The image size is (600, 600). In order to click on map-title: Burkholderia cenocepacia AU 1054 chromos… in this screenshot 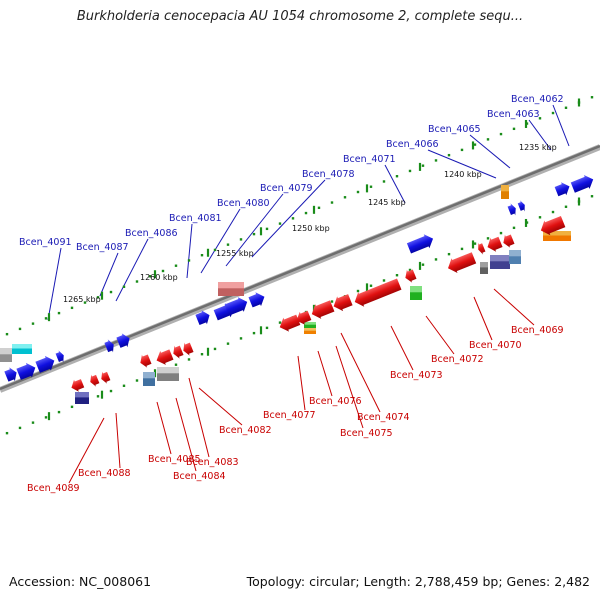, I will do `click(300, 16)`.